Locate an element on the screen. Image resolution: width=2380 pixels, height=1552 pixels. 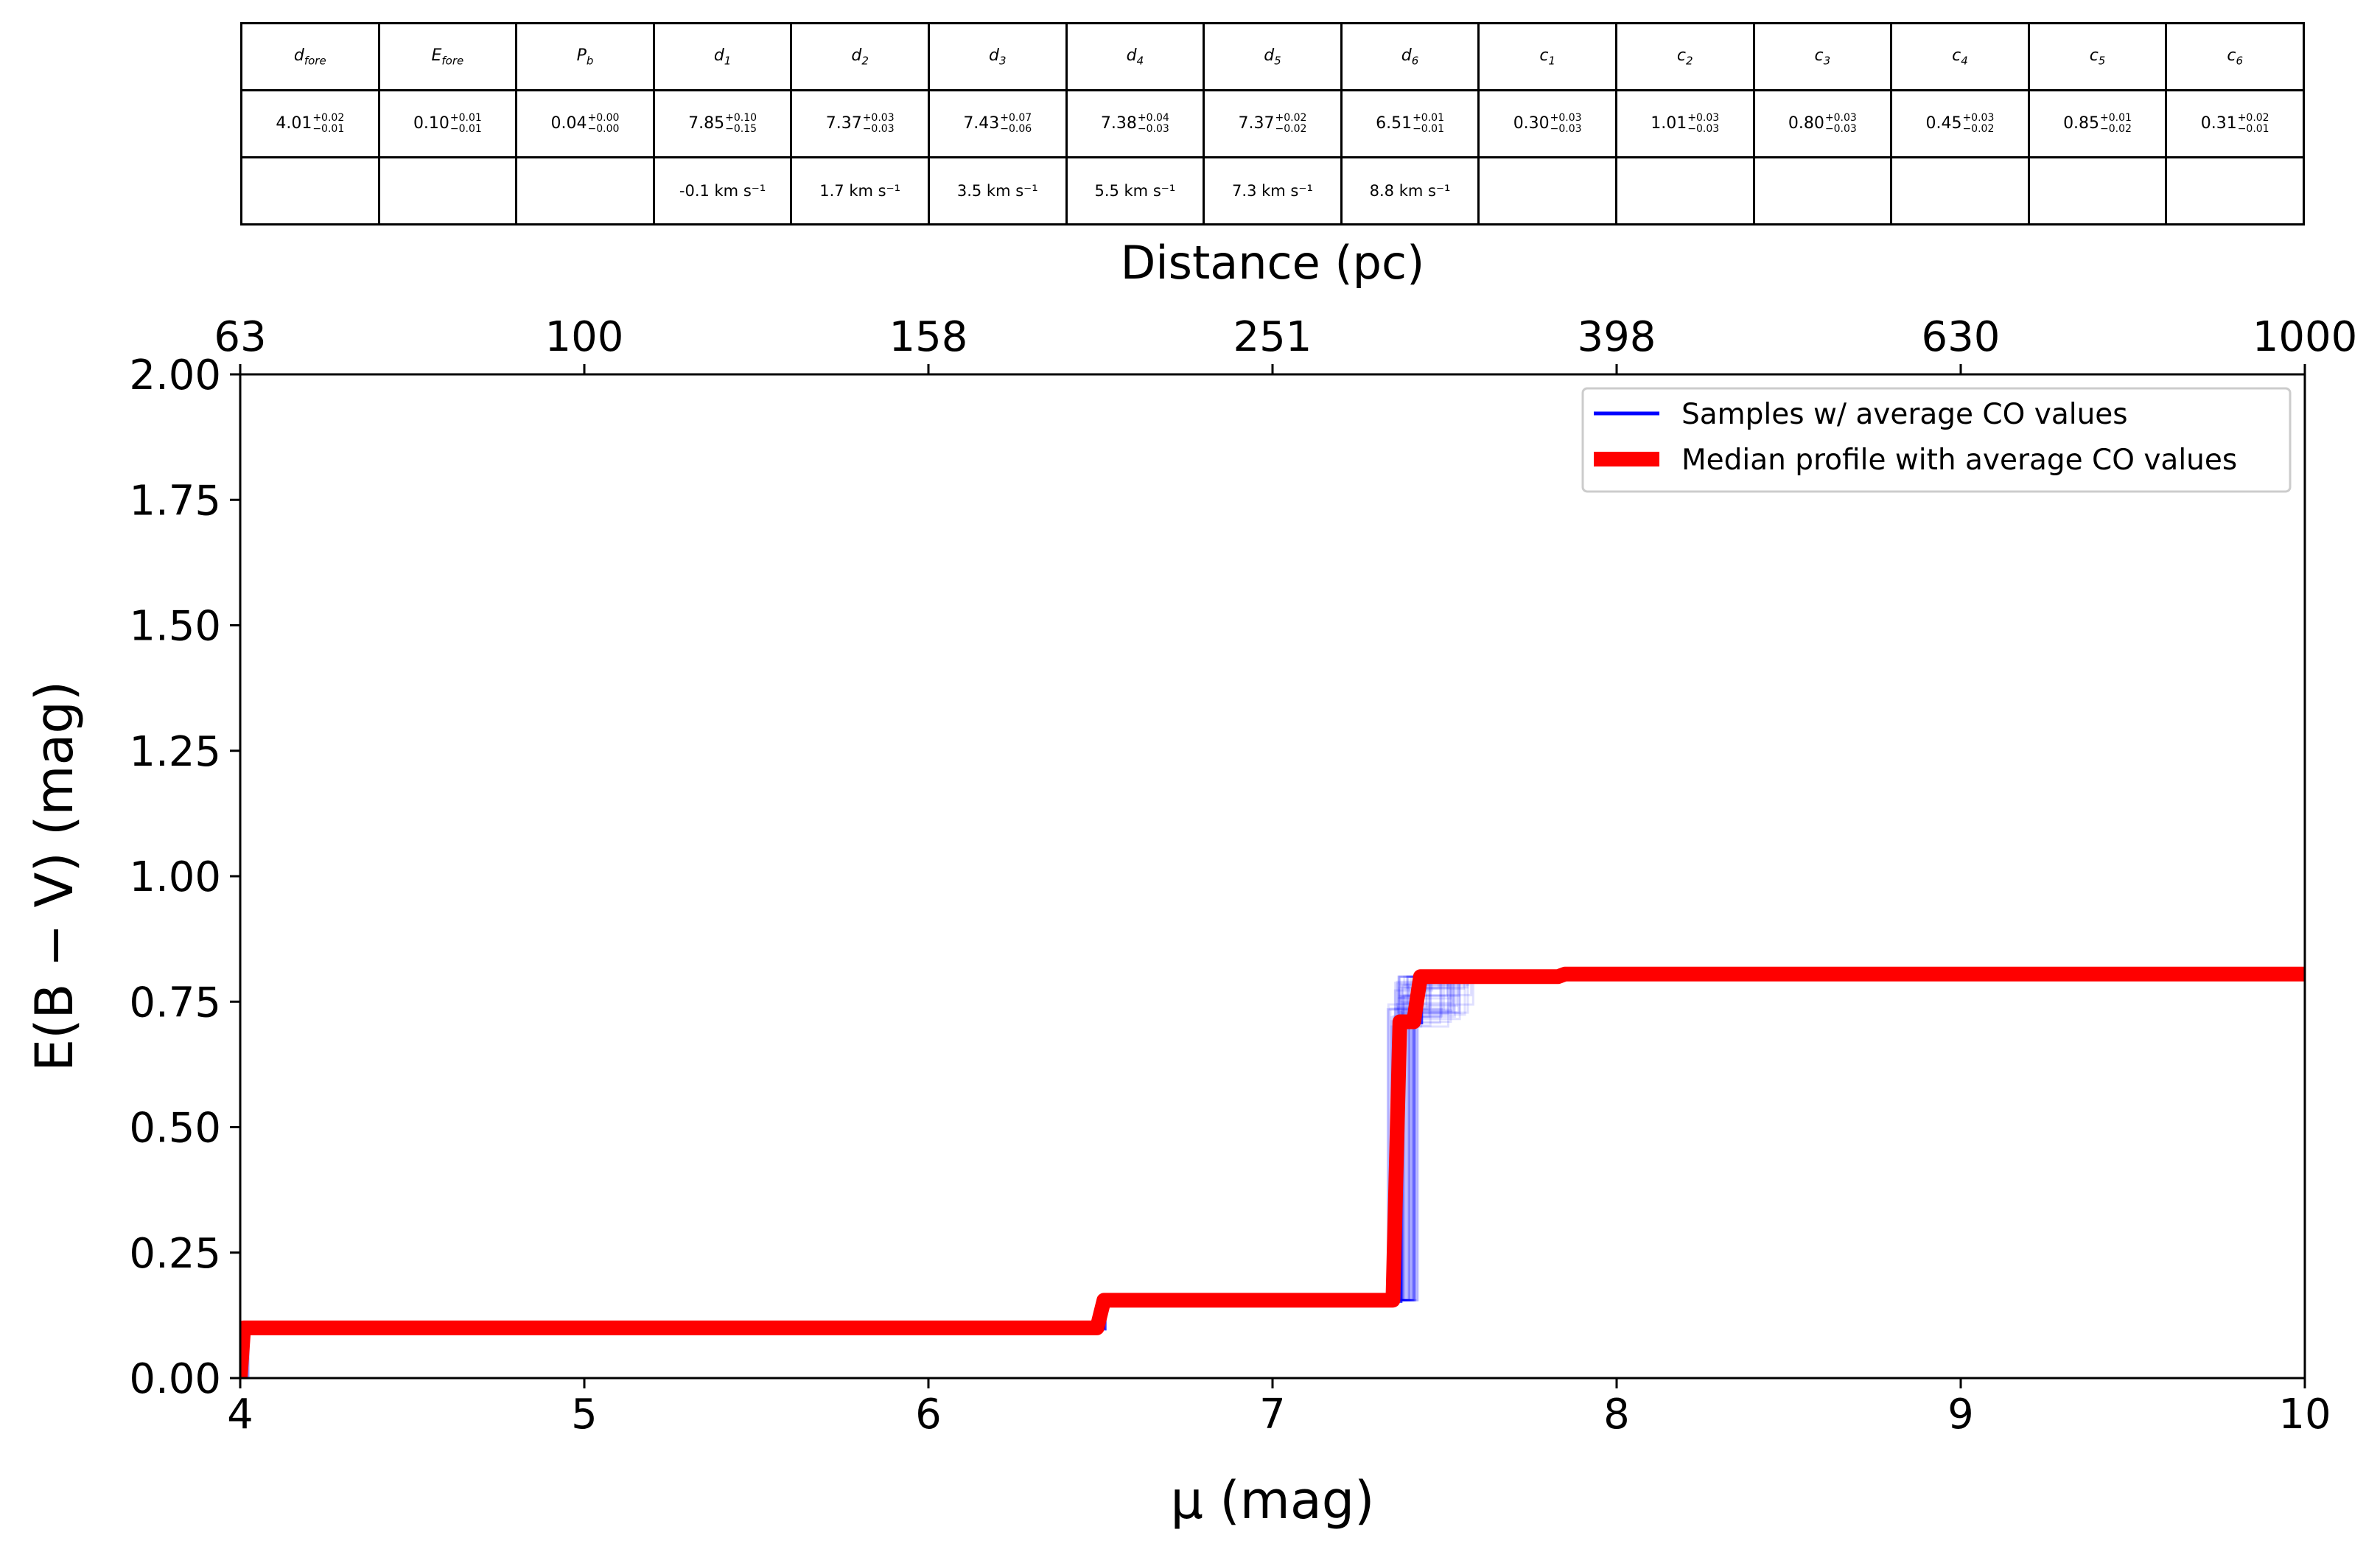
param-lower-error: −0.03 is located at coordinates (878, 129).